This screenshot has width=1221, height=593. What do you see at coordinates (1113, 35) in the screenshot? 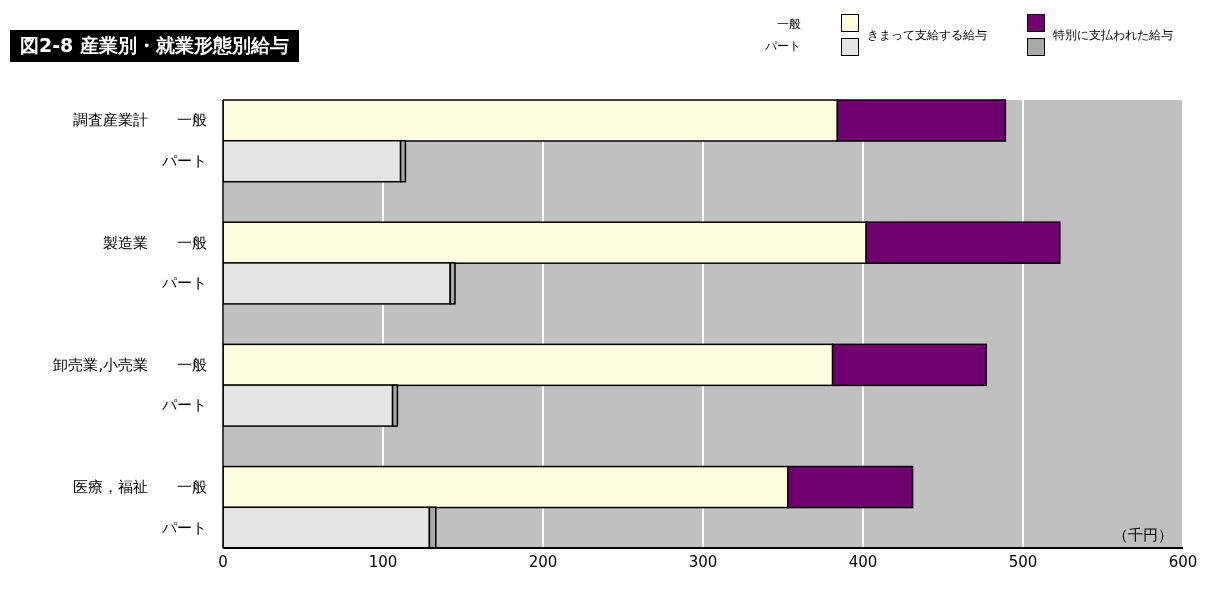
I see `text: 特別に支払われた給与` at bounding box center [1113, 35].